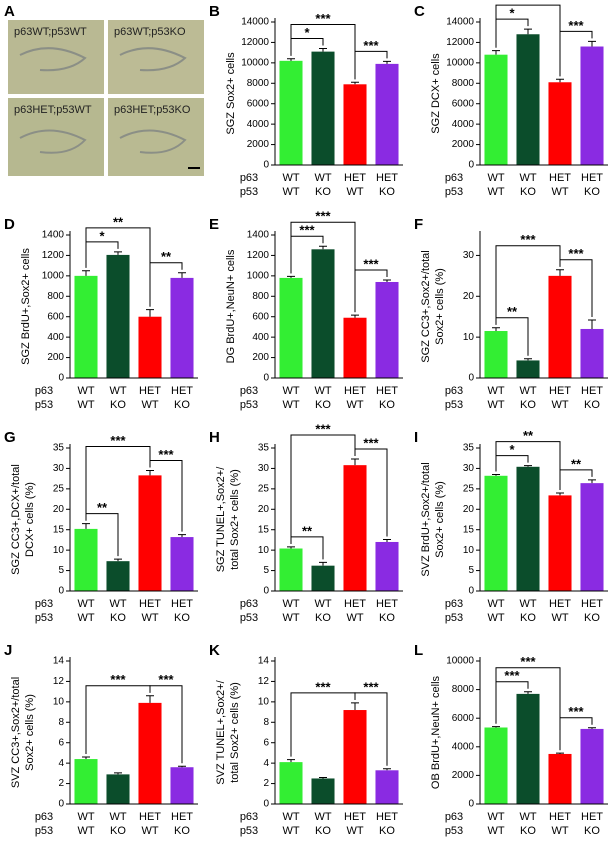  Describe the element at coordinates (59, 661) in the screenshot. I see `y-tick-label: 14` at that location.